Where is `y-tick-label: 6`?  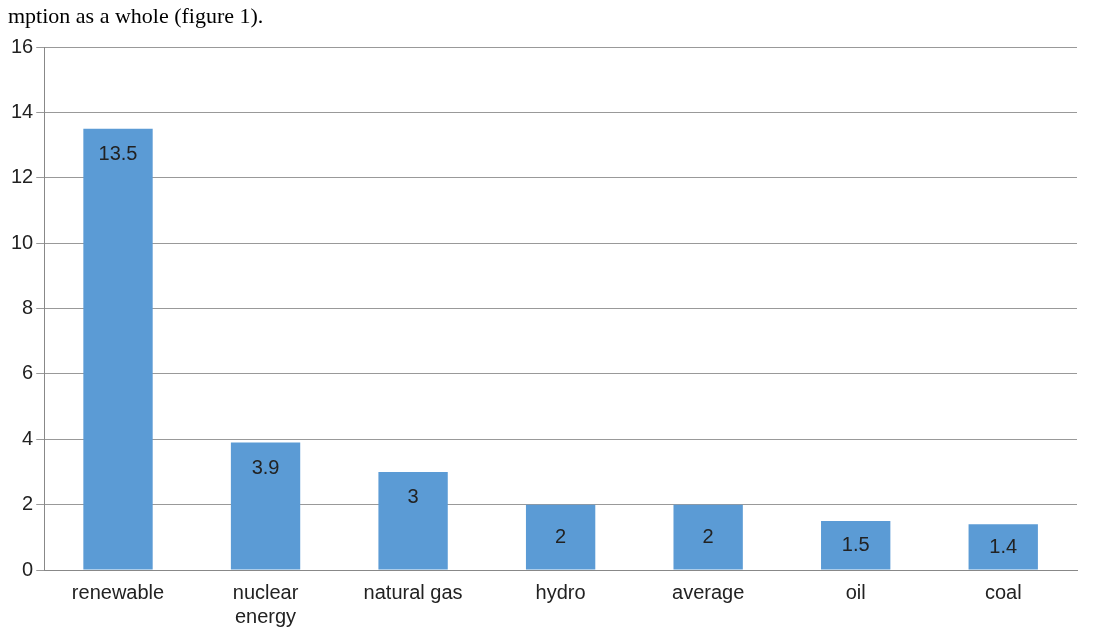 y-tick-label: 6 is located at coordinates (28, 372).